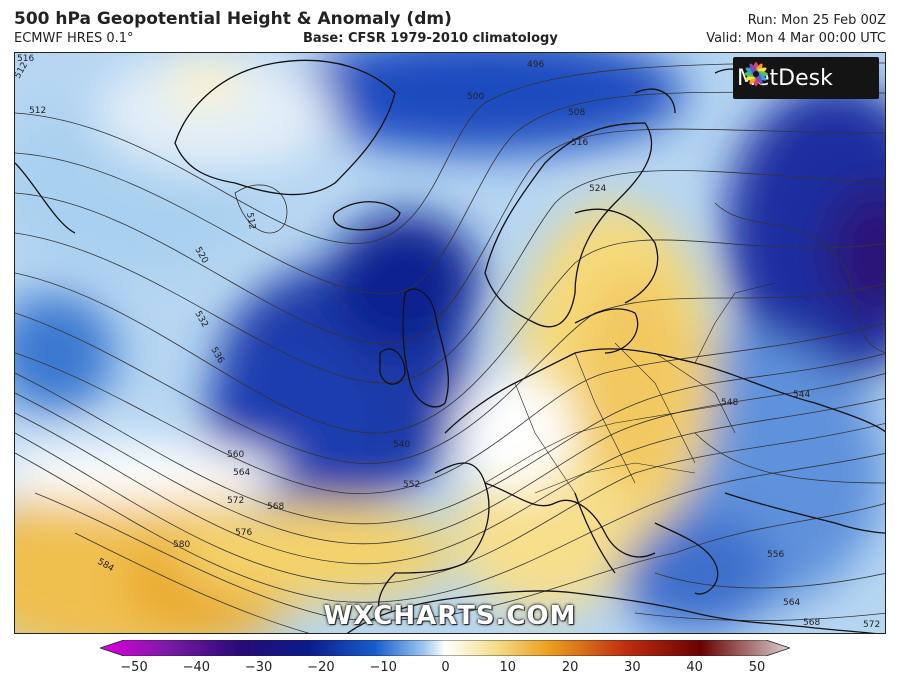 This screenshot has width=900, height=689. What do you see at coordinates (258, 667) in the screenshot?
I see `color-scale-tick-label: −30` at bounding box center [258, 667].